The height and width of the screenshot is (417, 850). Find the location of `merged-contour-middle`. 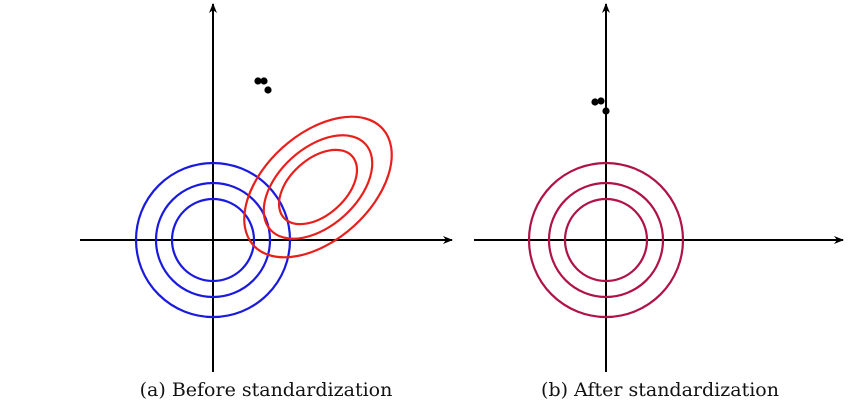

merged-contour-middle is located at coordinates (606, 240).